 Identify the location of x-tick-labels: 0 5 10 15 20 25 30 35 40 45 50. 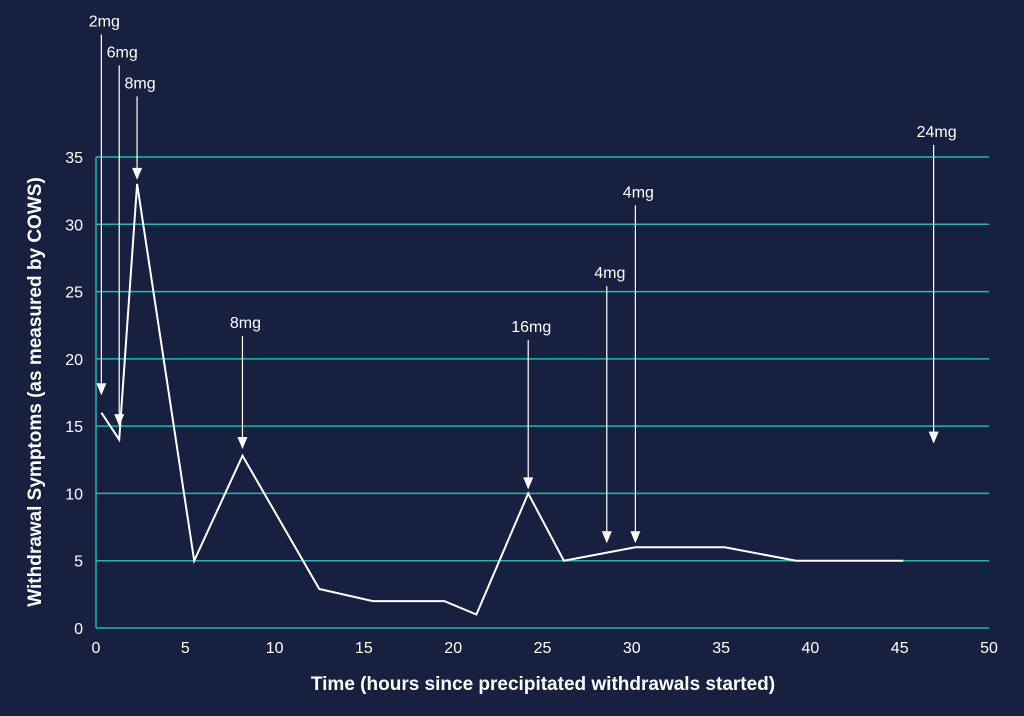
(545, 648).